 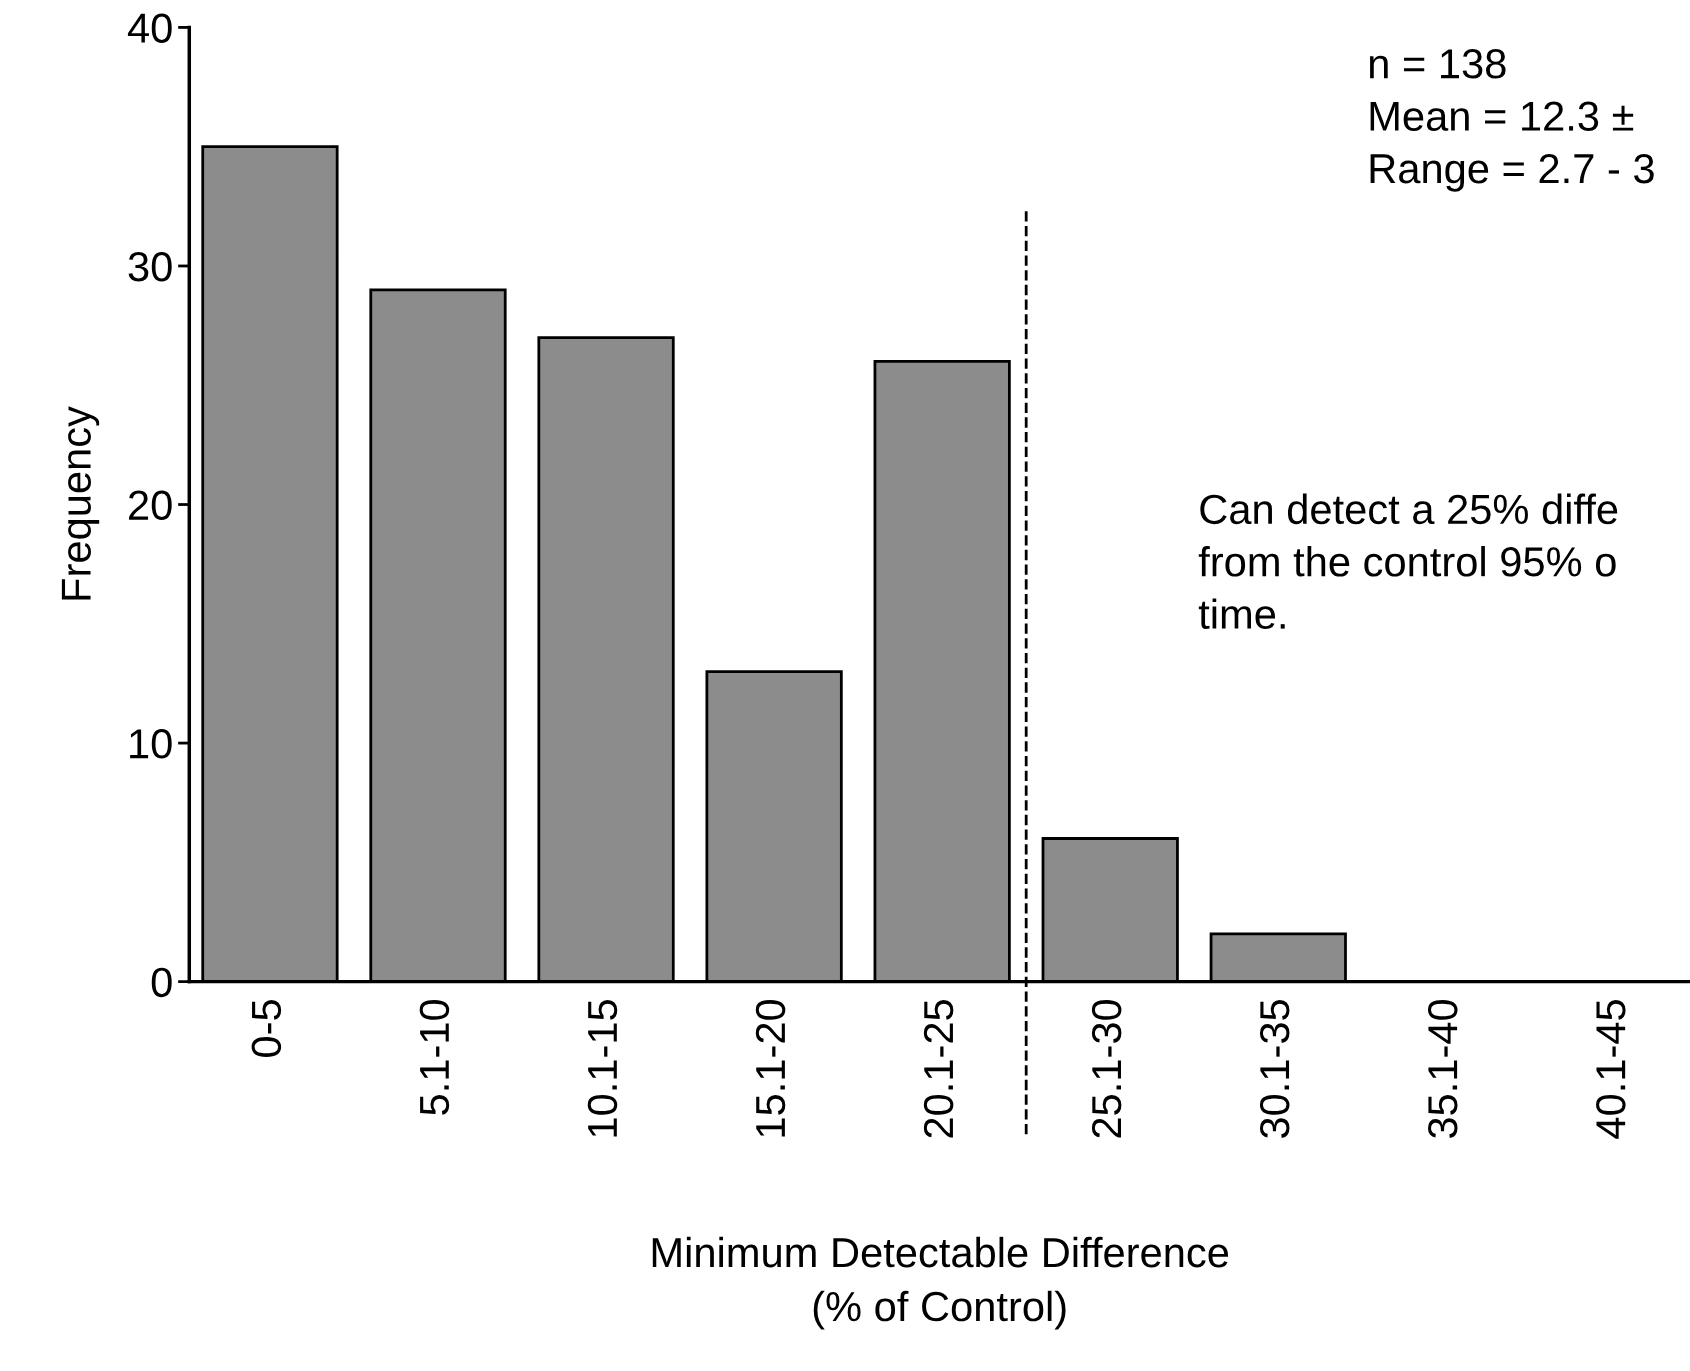 What do you see at coordinates (1106, 1068) in the screenshot?
I see `x-tick-label: 25.1-30` at bounding box center [1106, 1068].